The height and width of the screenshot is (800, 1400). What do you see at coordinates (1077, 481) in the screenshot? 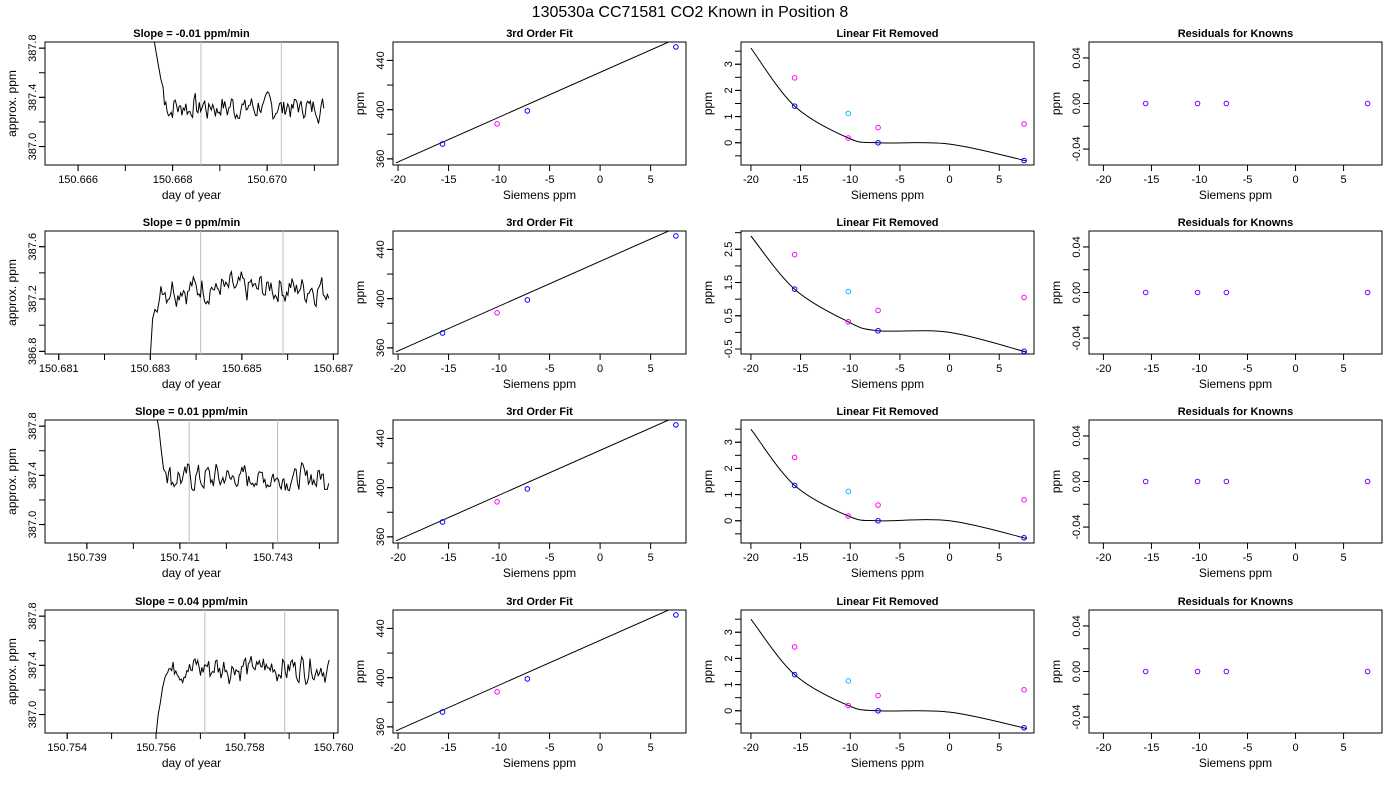
I see `y-tick-label: 0.00` at bounding box center [1077, 481].